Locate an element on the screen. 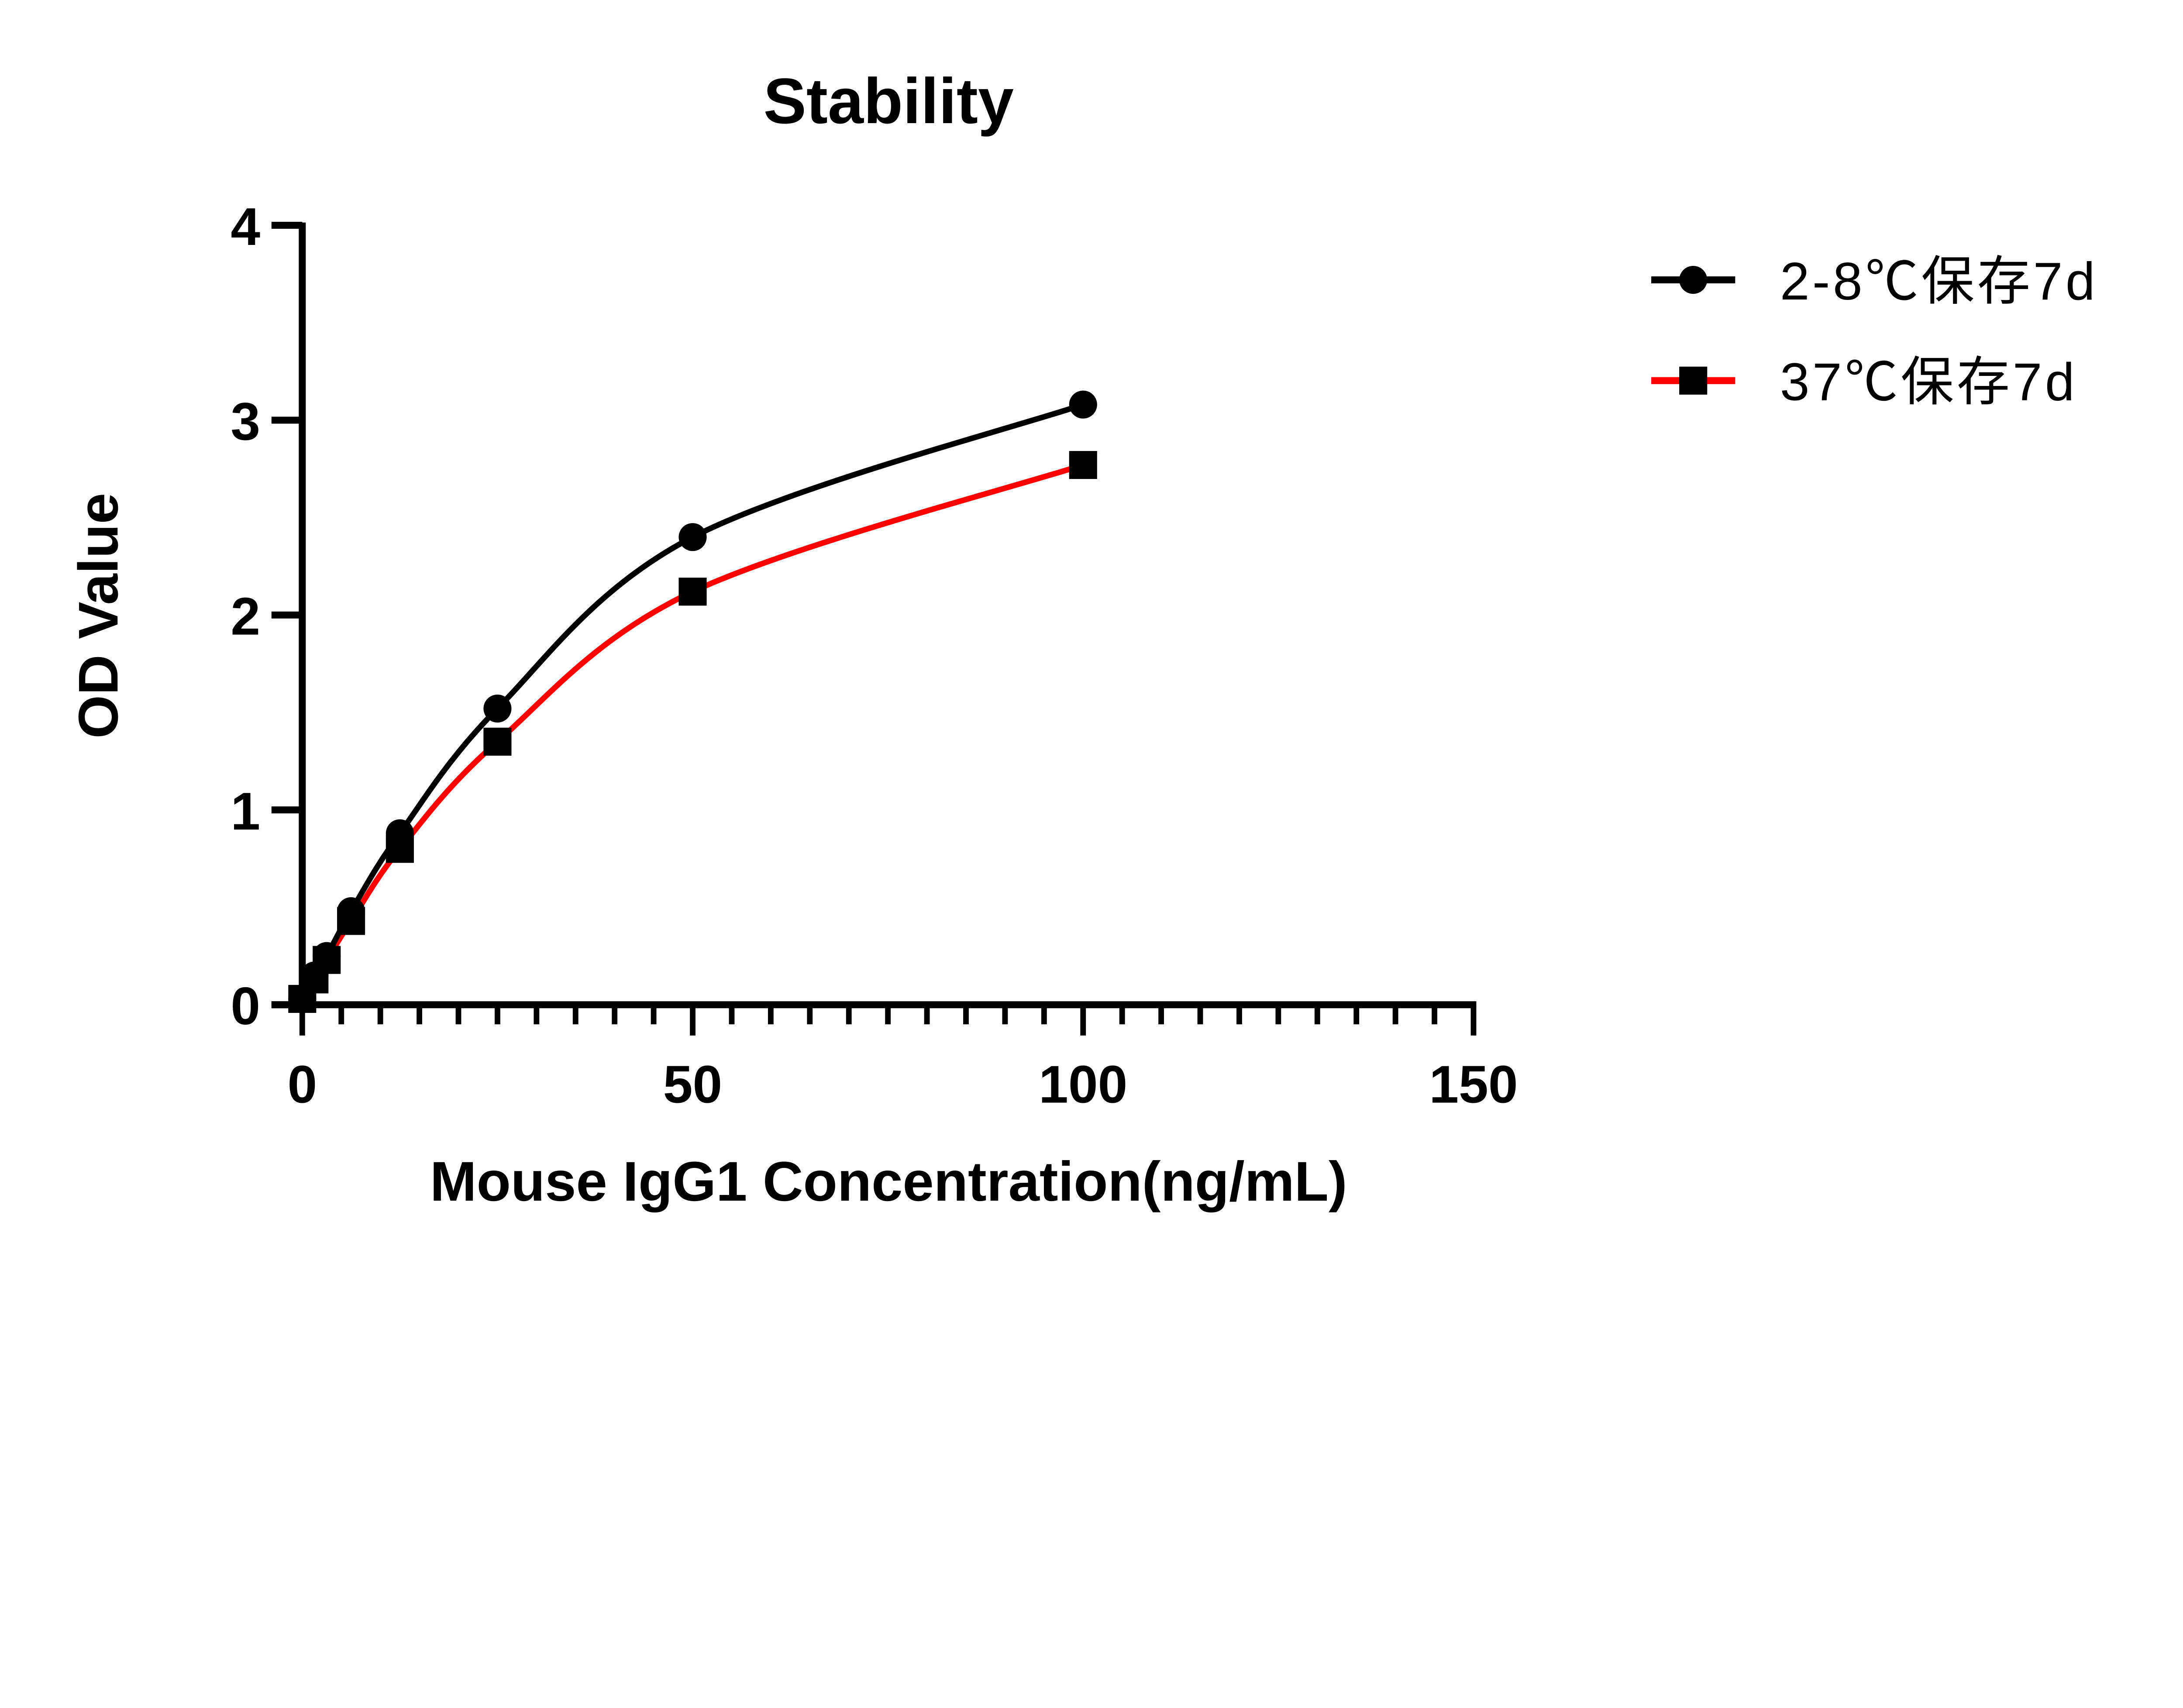 This screenshot has height=1708, width=2183. y-tick-label: 0 is located at coordinates (245, 1006).